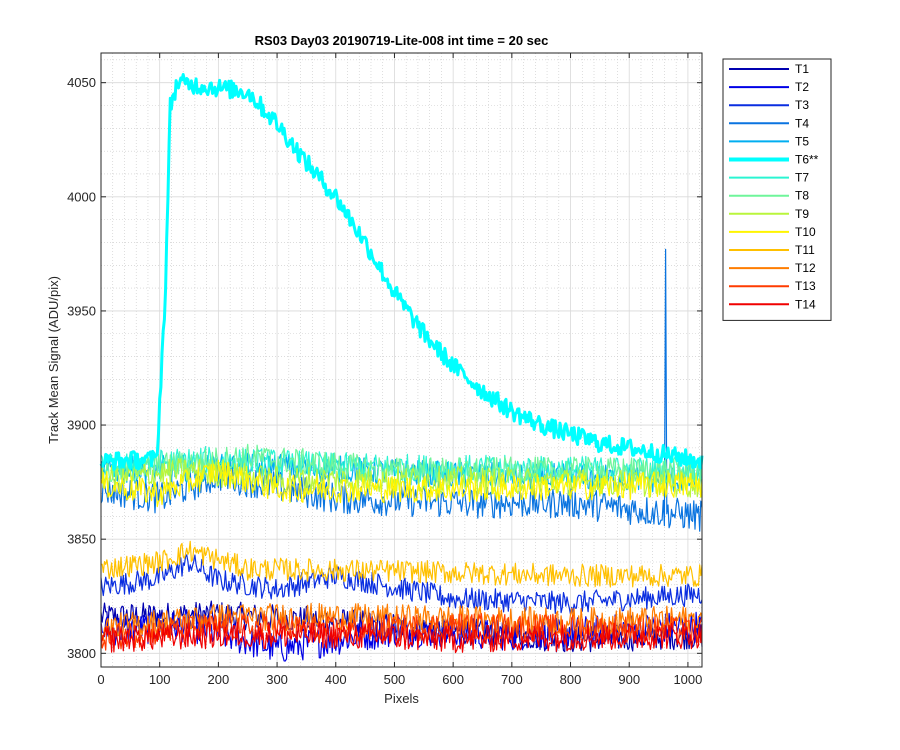 This screenshot has height=750, width=900. What do you see at coordinates (277, 679) in the screenshot?
I see `x-tick-label: 300` at bounding box center [277, 679].